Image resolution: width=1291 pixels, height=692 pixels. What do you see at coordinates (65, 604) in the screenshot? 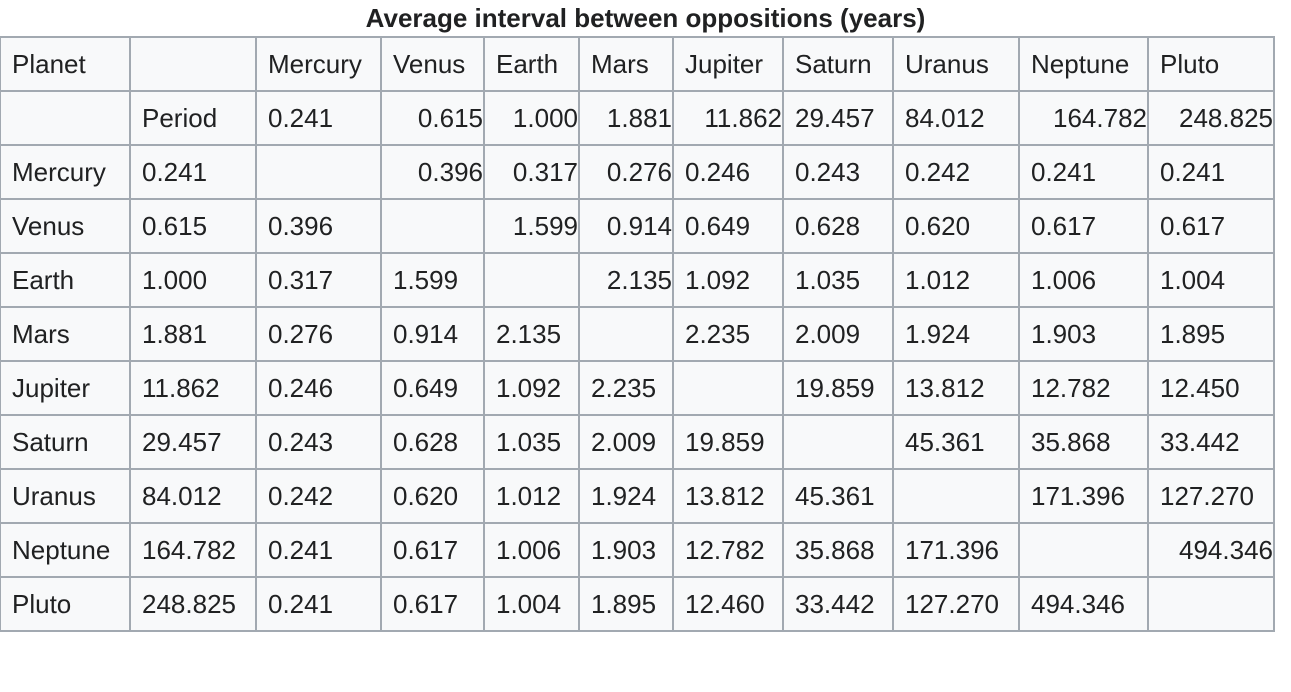
I see `planet-name-cell: Pluto` at bounding box center [65, 604].